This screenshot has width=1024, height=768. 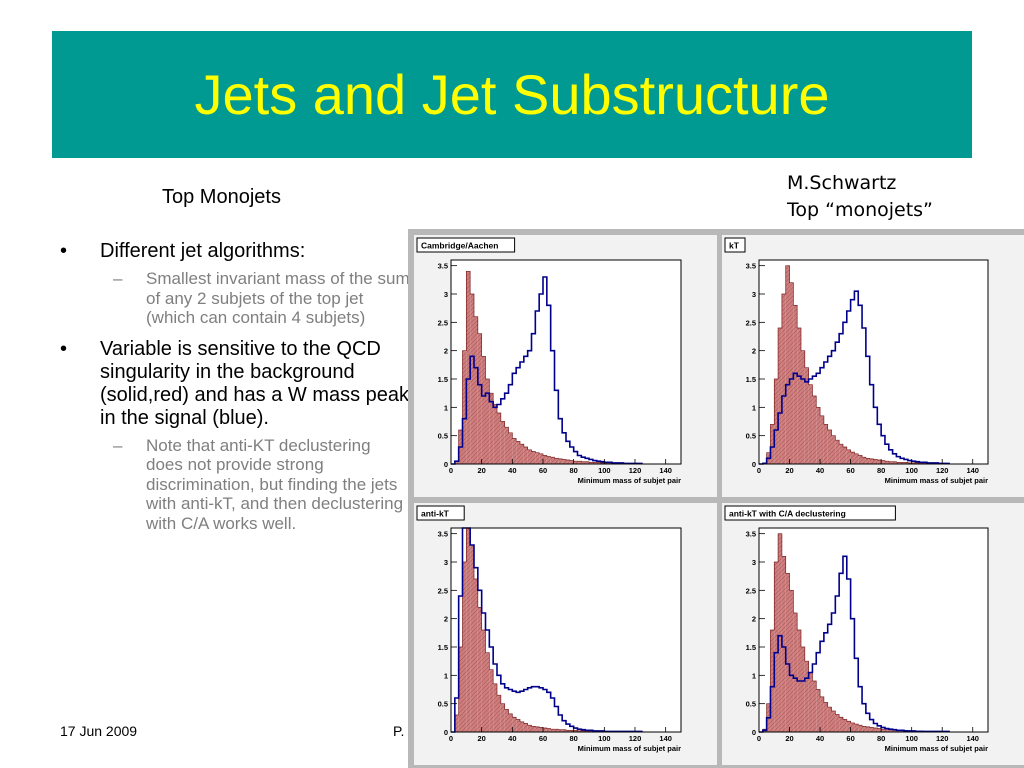 I want to click on slide-title: Jets and Jet Substructure, so click(x=512, y=94).